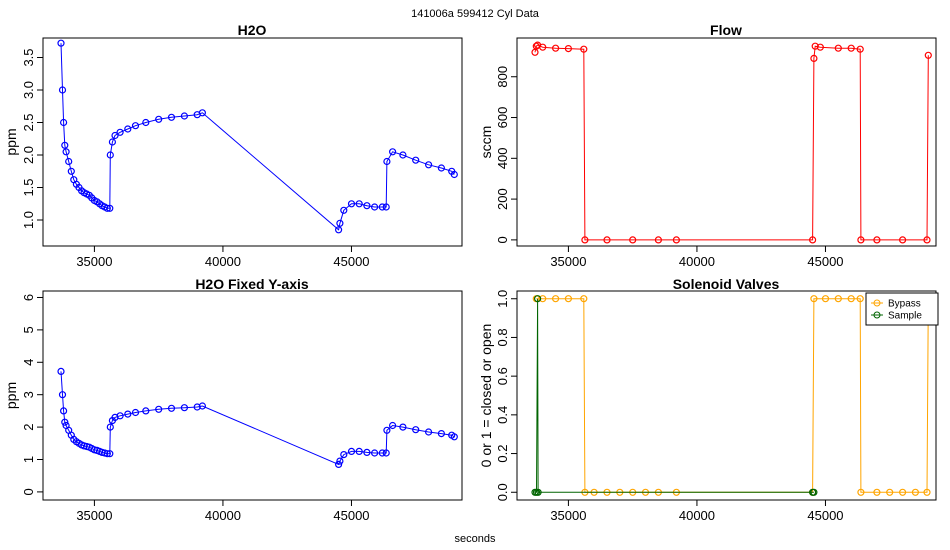  Describe the element at coordinates (351, 261) in the screenshot. I see `h2o-x-tick-label: 45000` at that location.